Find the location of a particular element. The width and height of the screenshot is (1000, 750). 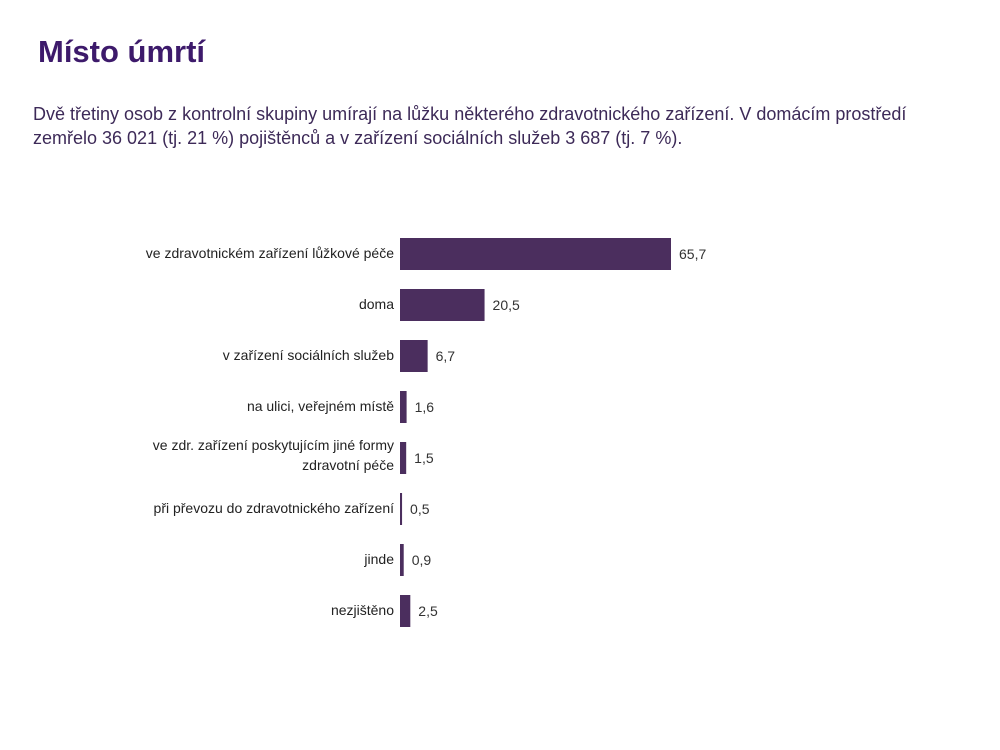

value-label-0: 65,7 is located at coordinates (692, 254).